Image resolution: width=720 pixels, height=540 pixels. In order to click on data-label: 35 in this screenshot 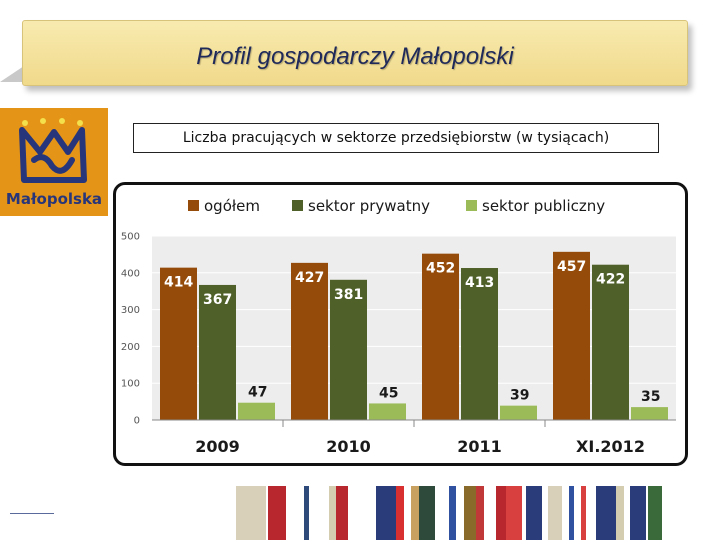, I will do `click(650, 397)`.